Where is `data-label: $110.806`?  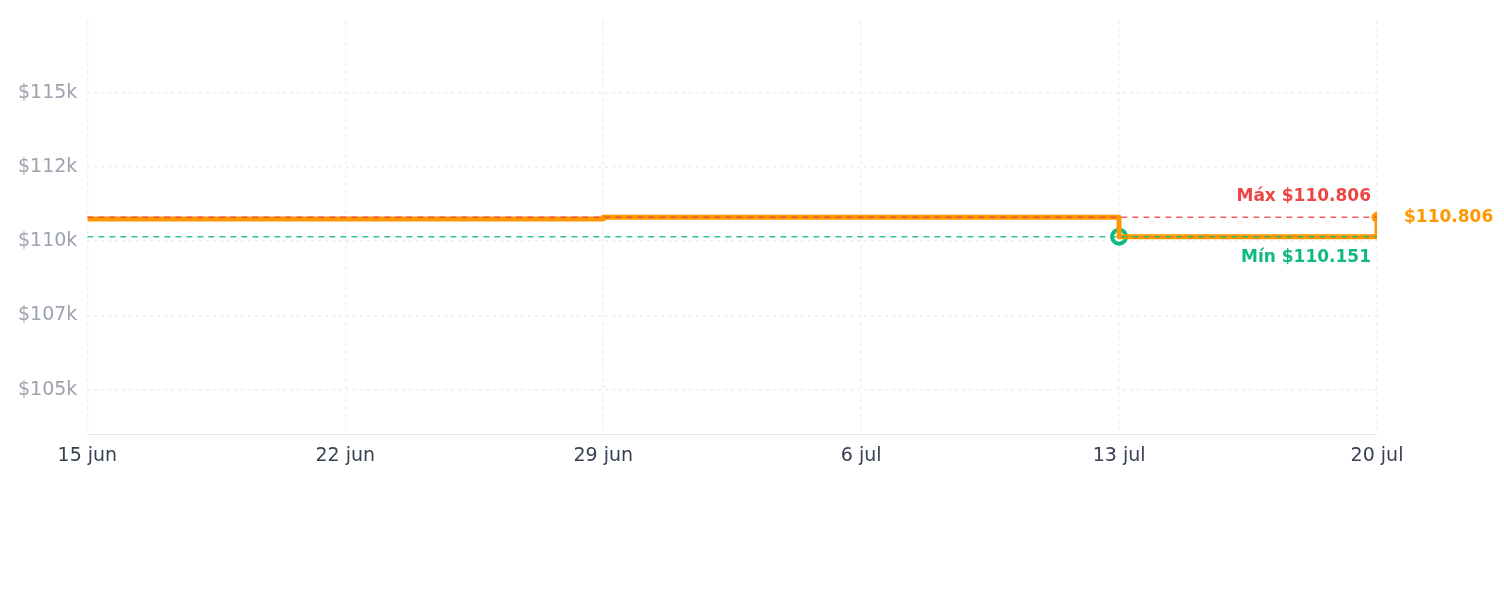 data-label: $110.806 is located at coordinates (1449, 215).